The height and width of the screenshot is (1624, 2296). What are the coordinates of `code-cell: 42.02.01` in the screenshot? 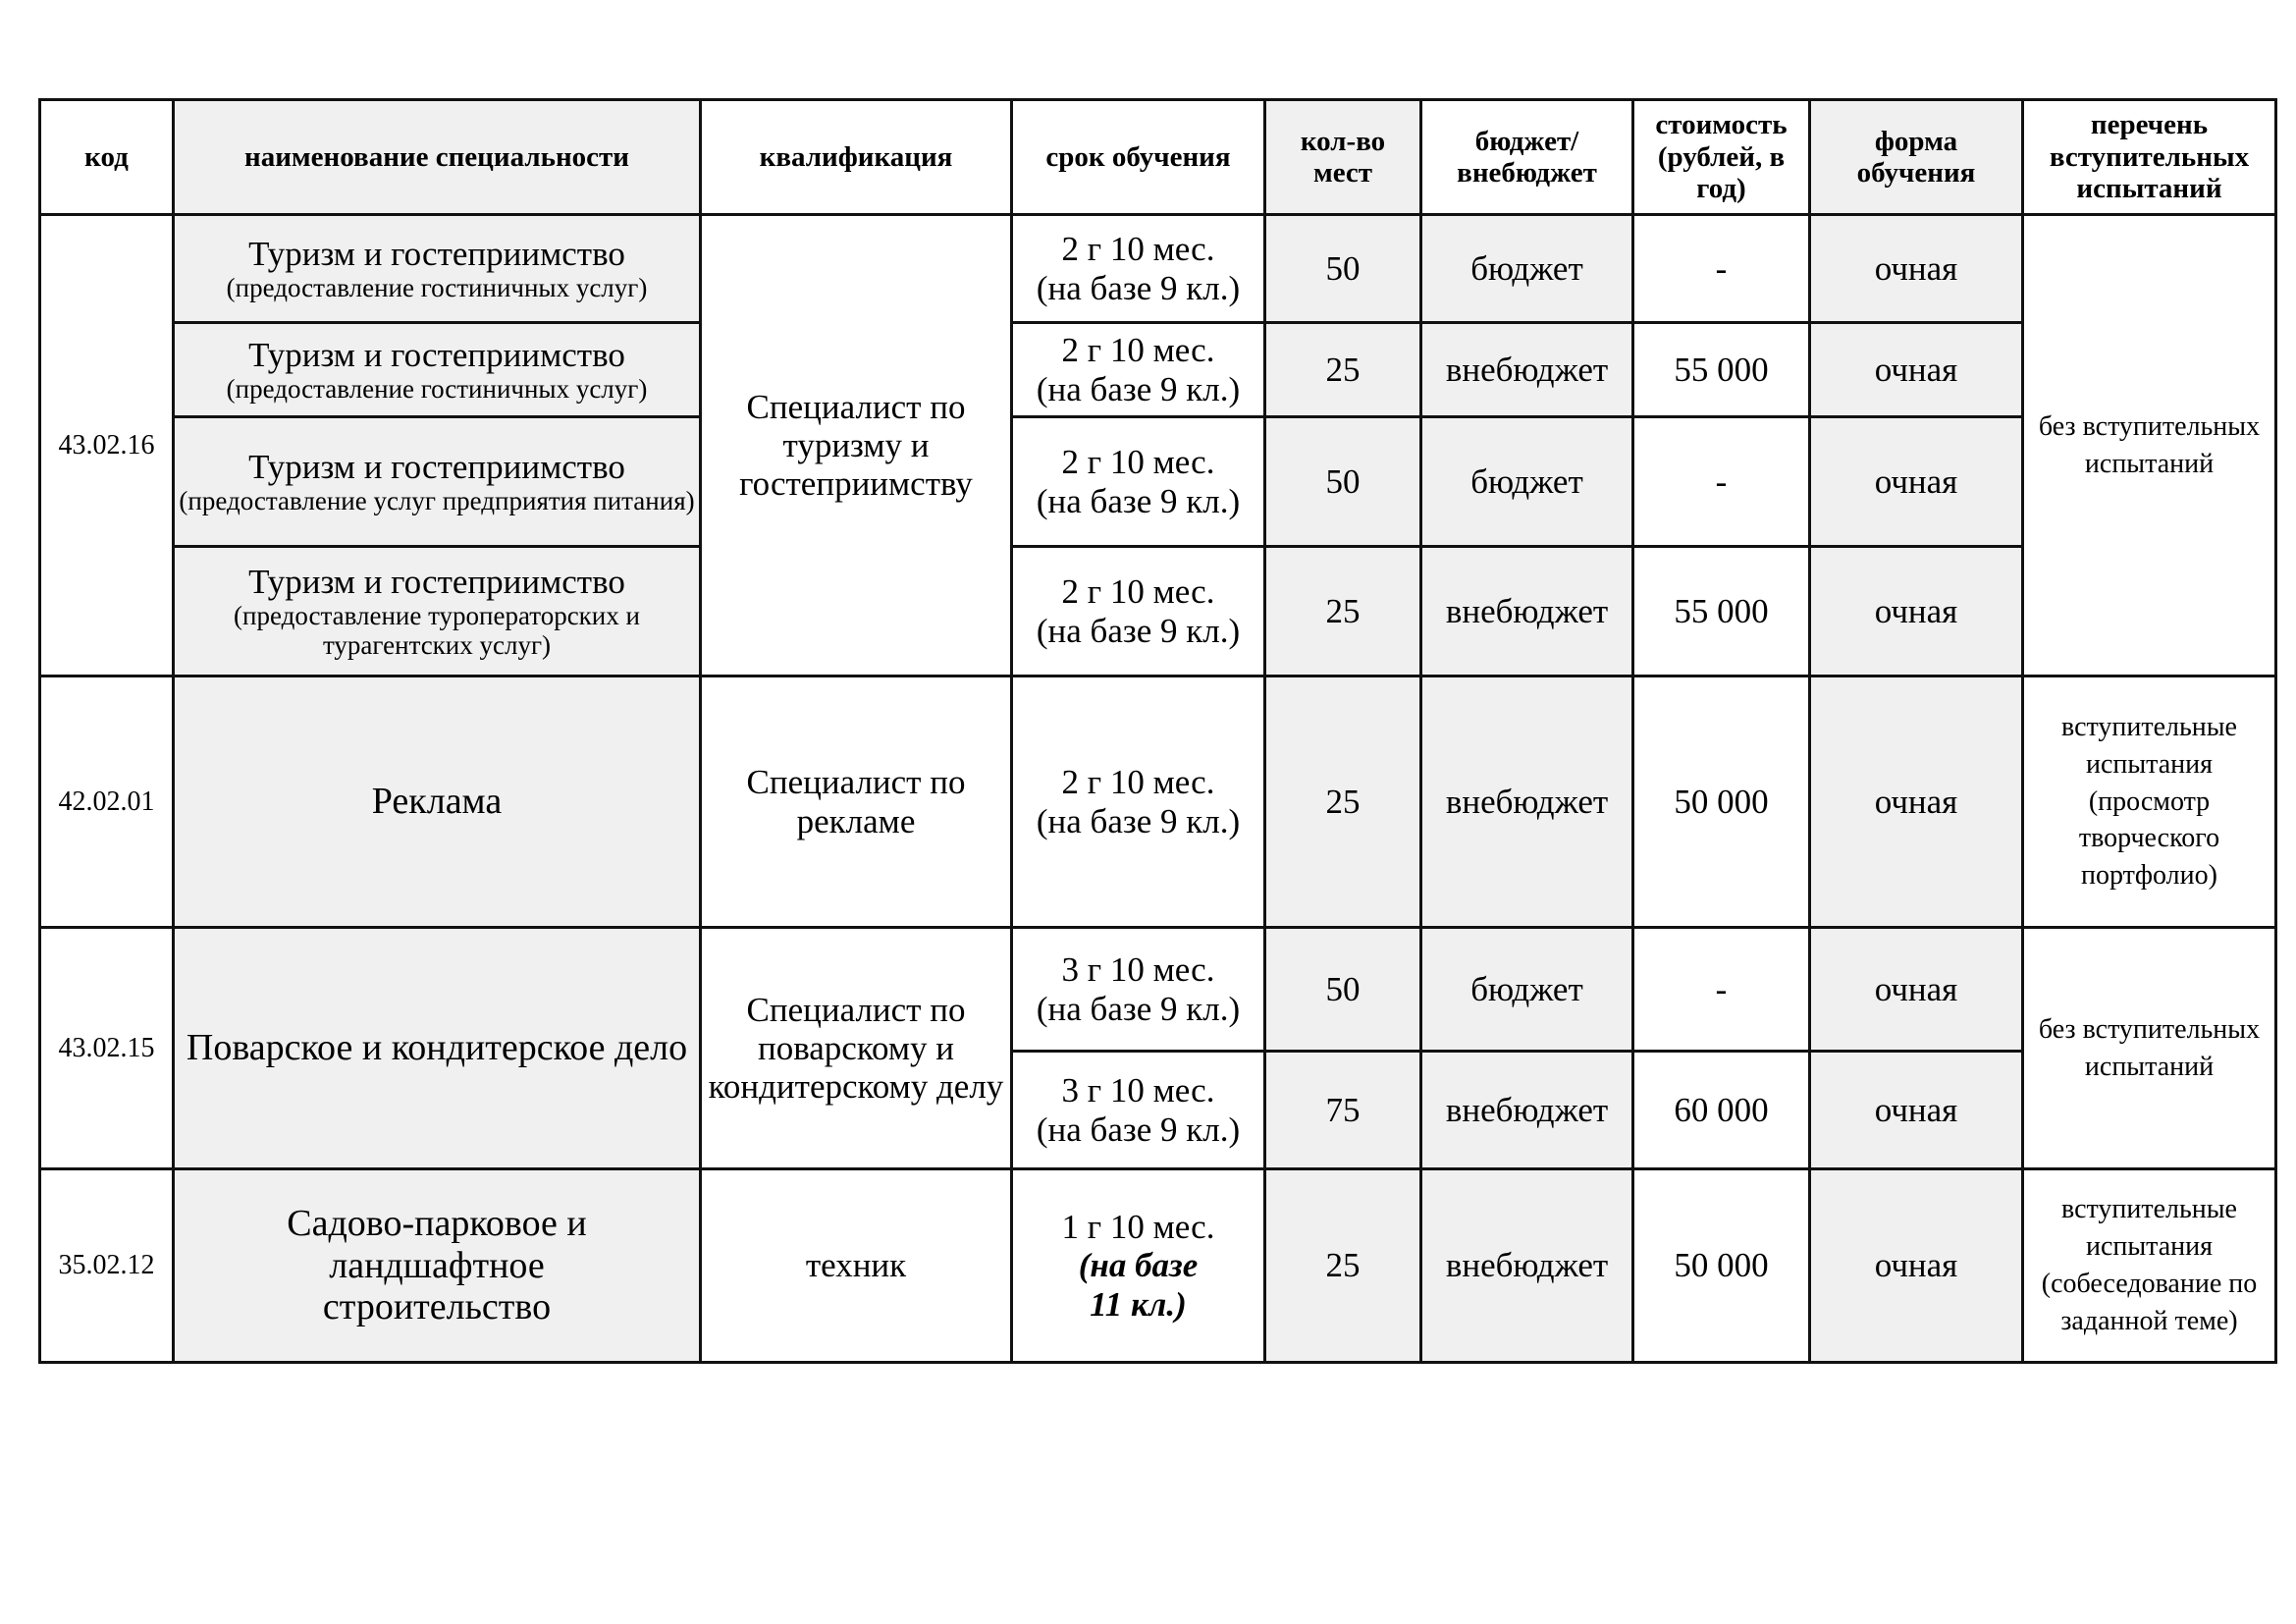 It's located at (107, 802).